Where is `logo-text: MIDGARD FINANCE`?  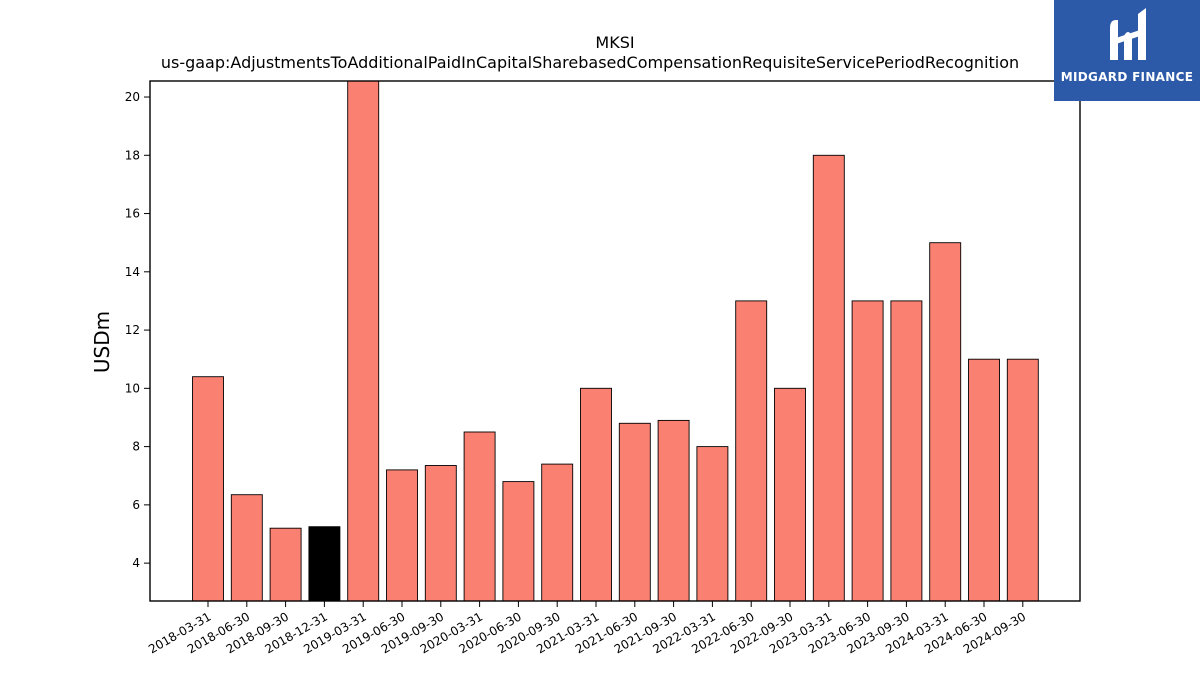
logo-text: MIDGARD FINANCE is located at coordinates (1127, 77).